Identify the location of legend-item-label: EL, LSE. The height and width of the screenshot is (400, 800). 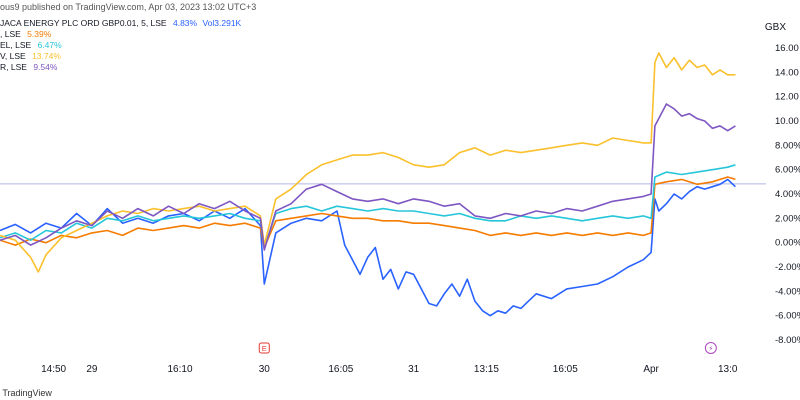
(16, 45).